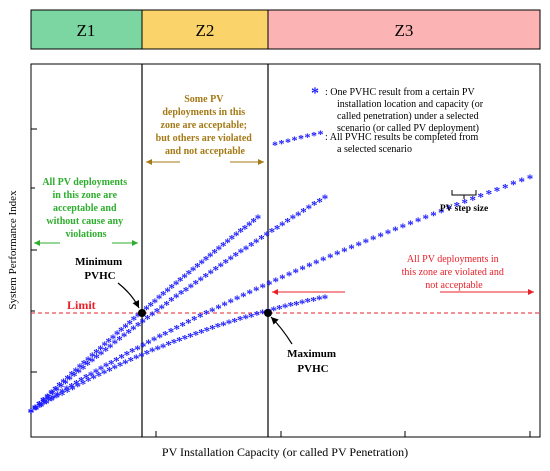  What do you see at coordinates (13, 250) in the screenshot?
I see `y-axis-label: System Performance Index` at bounding box center [13, 250].